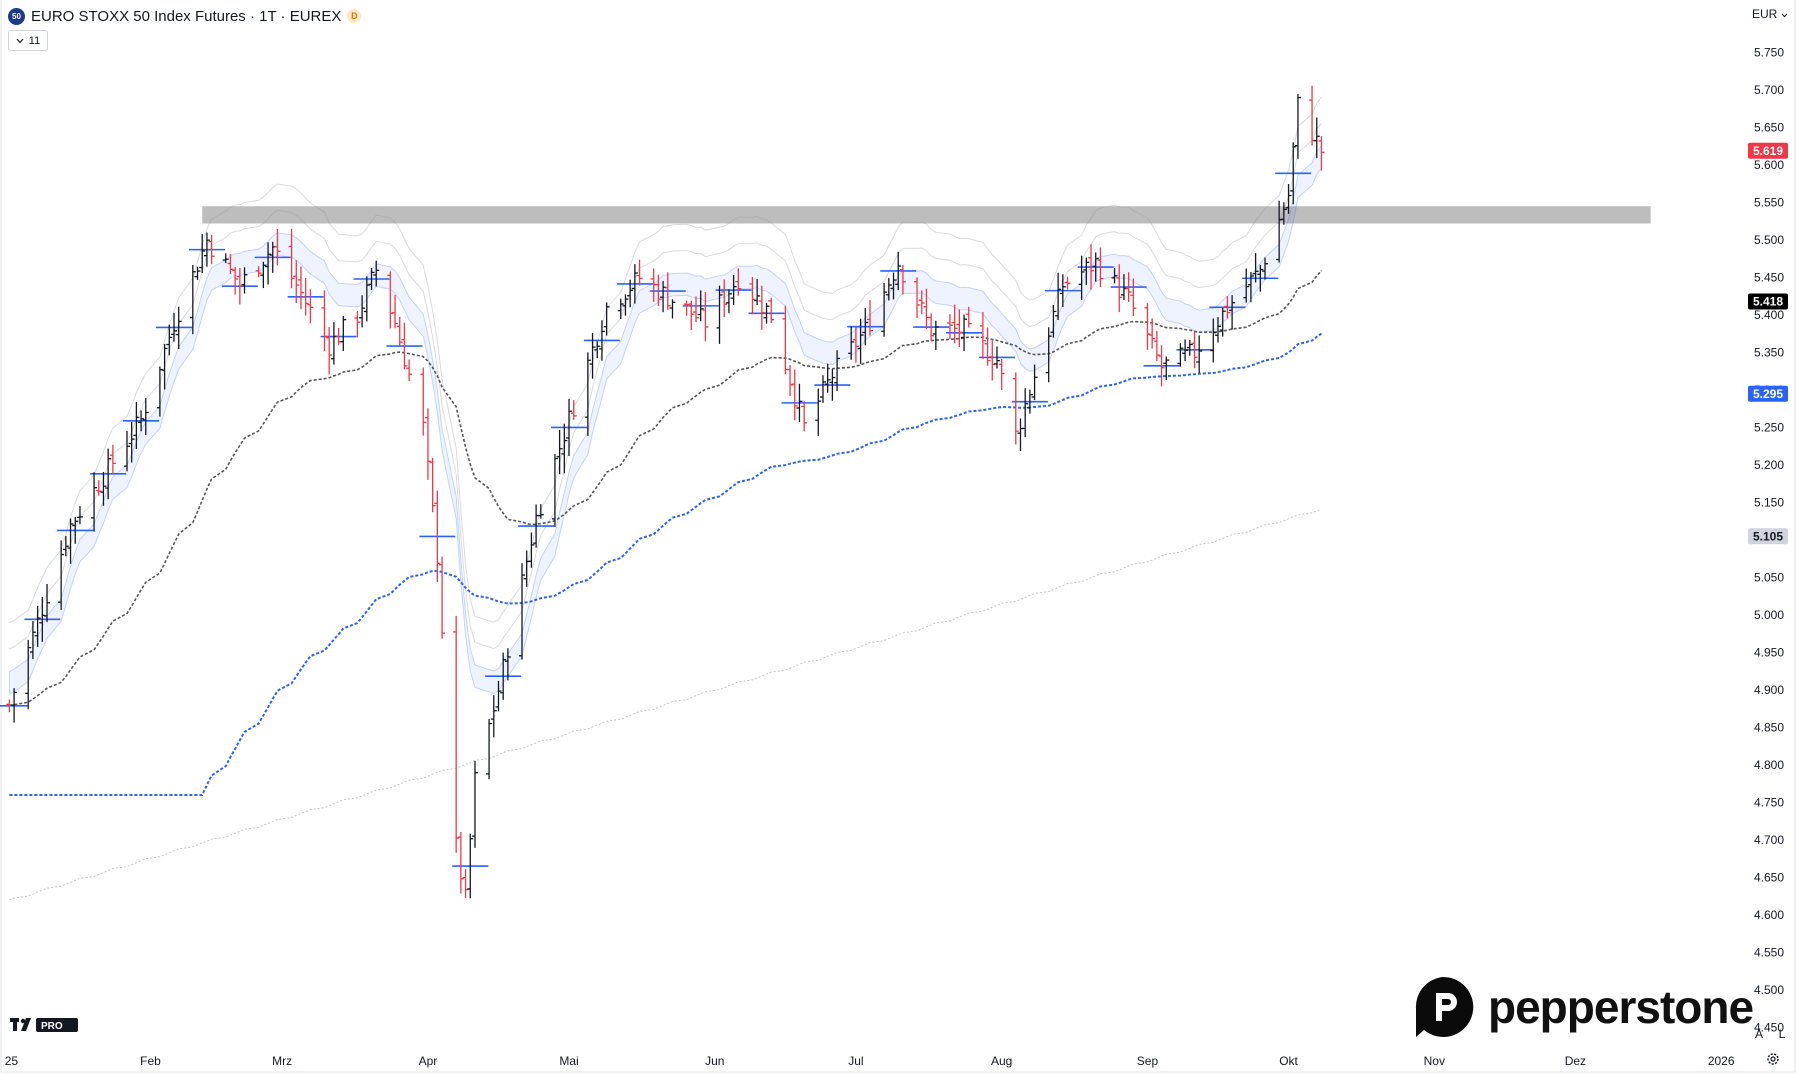 The height and width of the screenshot is (1074, 1796). Describe the element at coordinates (186, 16) in the screenshot. I see `chart-title: EURO STOXX 50 Index Futures · 1T · EUREX` at that location.